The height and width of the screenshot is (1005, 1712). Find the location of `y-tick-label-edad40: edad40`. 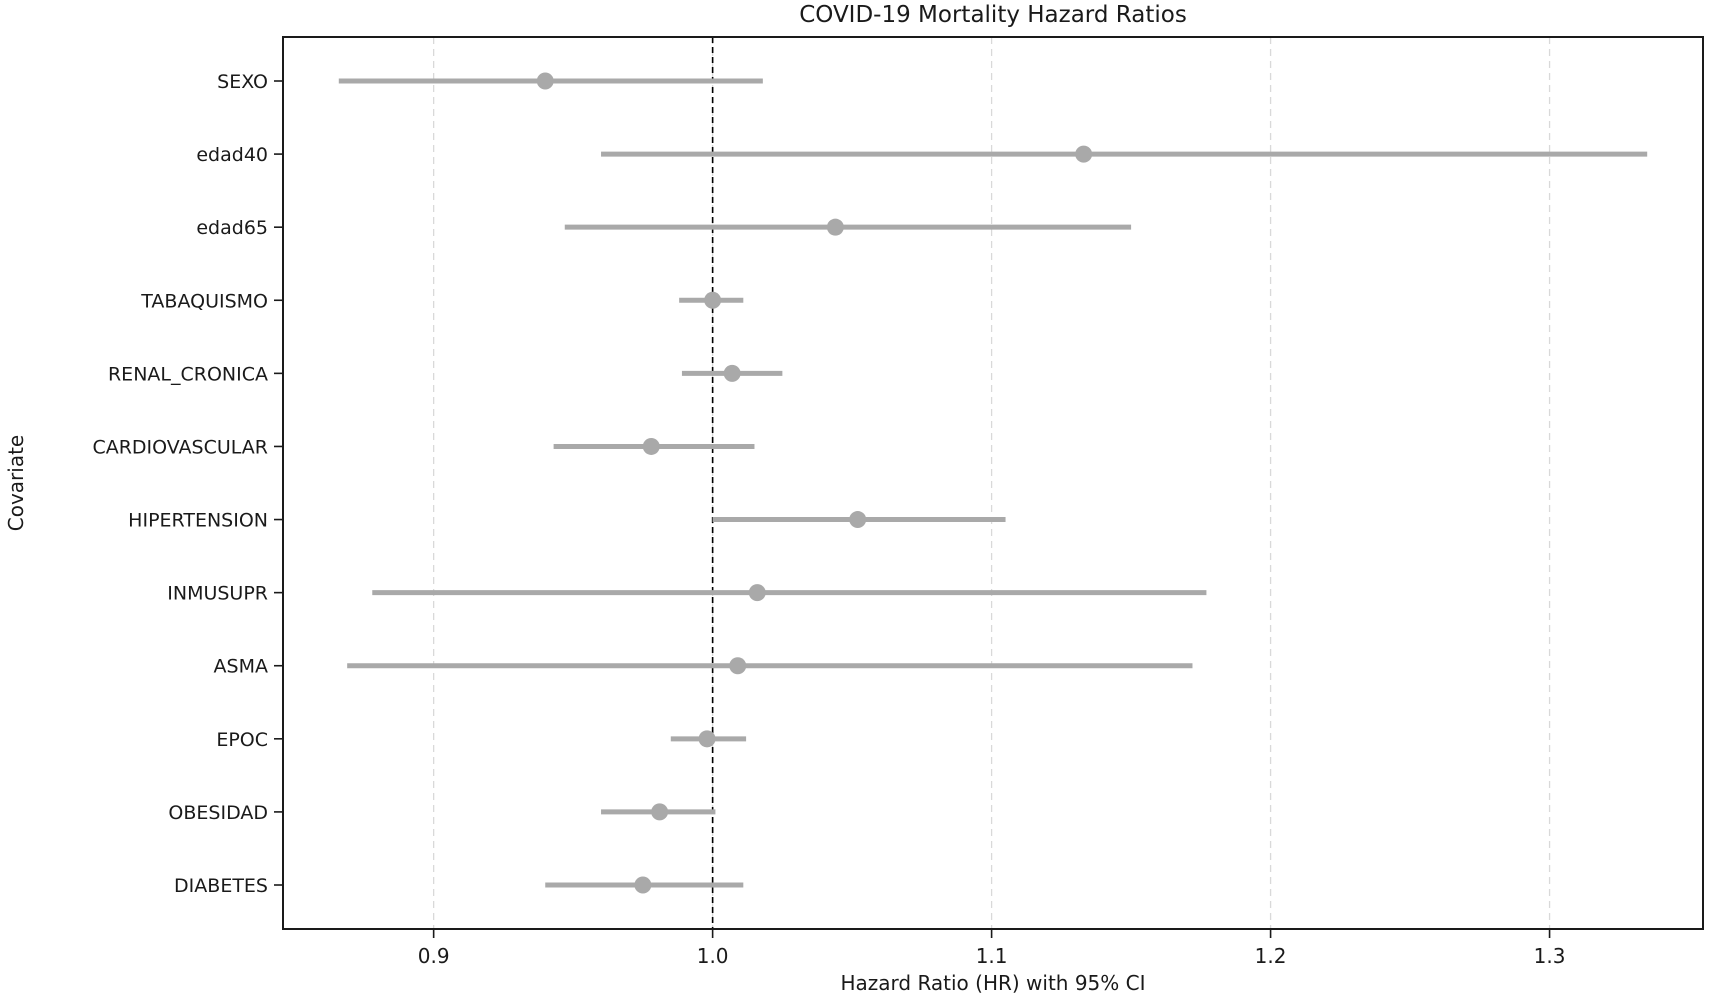

y-tick-label-edad40: edad40 is located at coordinates (232, 155).